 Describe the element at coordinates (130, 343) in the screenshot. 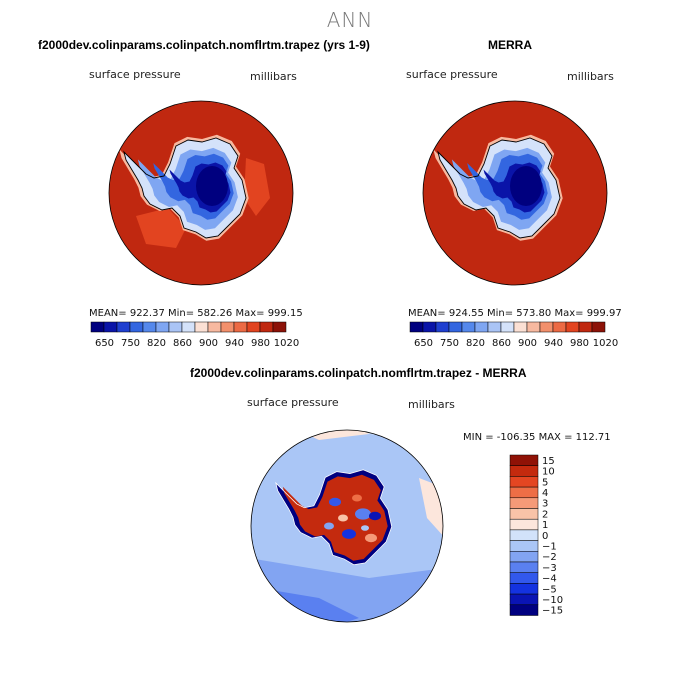

I see `colorbar-tick-label-1: 750` at that location.